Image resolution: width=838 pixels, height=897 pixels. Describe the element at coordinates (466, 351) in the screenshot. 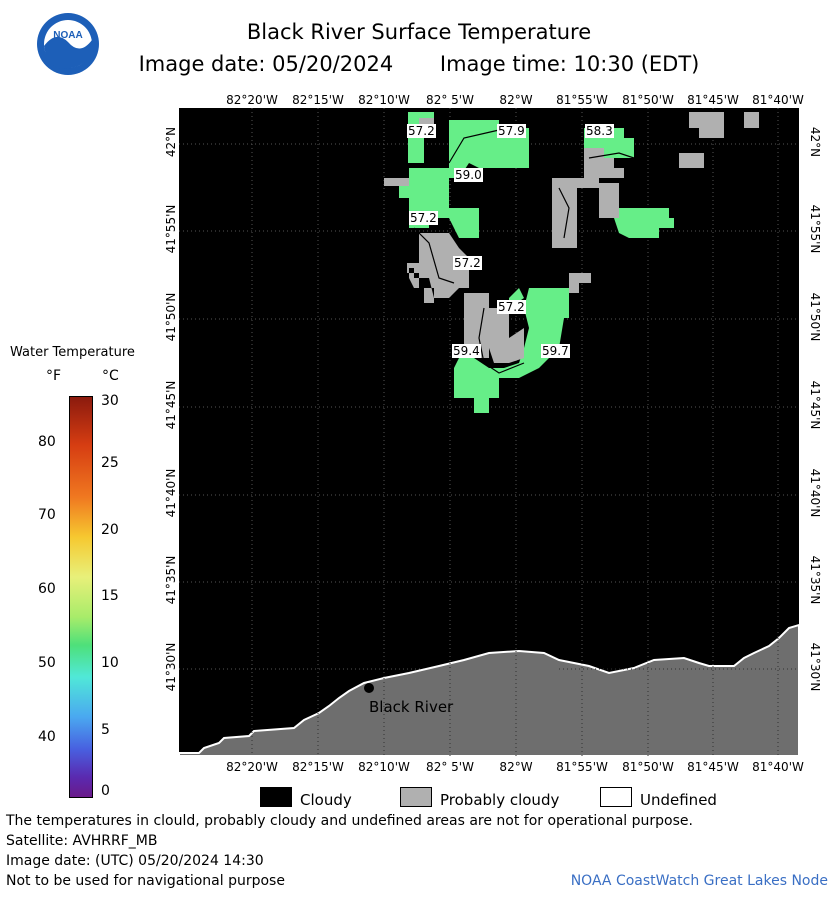

I see `temp-label: 59.4` at that location.